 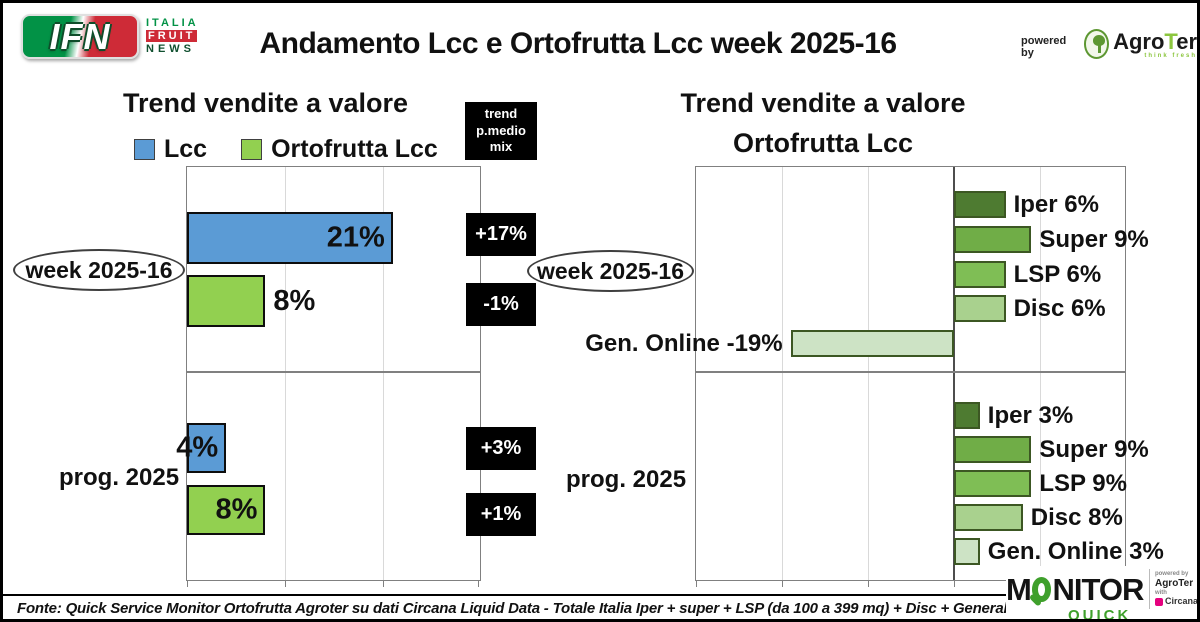 I want to click on zero-axis-line, so click(x=954, y=373).